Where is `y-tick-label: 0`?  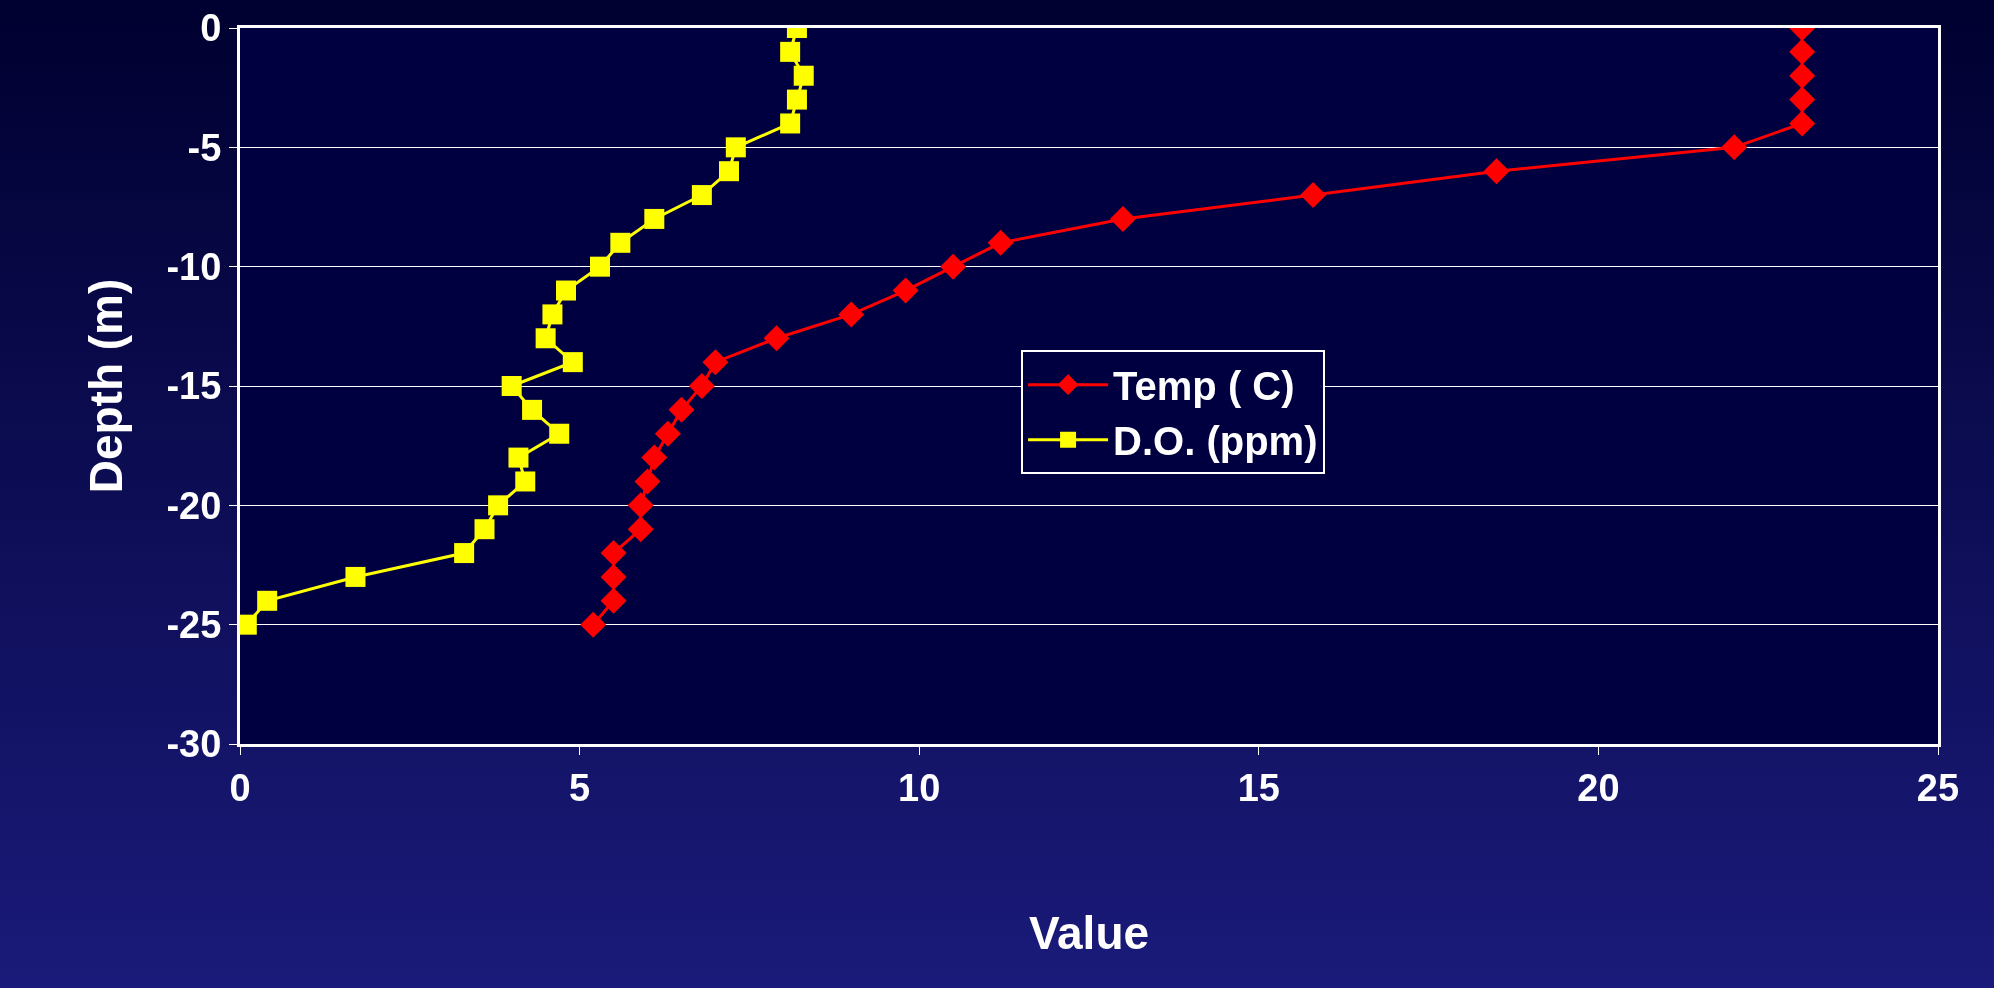 y-tick-label: 0 is located at coordinates (211, 28).